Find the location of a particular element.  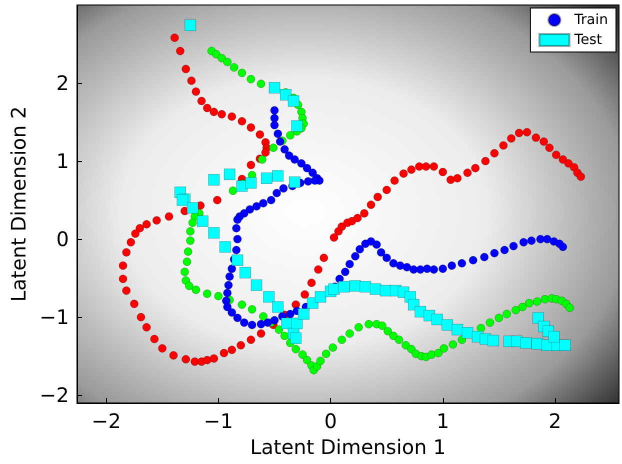

legend-label: Train is located at coordinates (590, 20).